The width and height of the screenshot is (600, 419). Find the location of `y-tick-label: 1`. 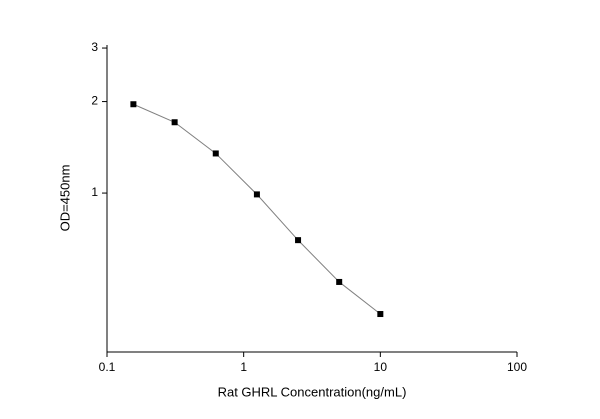

y-tick-label: 1 is located at coordinates (94, 192).